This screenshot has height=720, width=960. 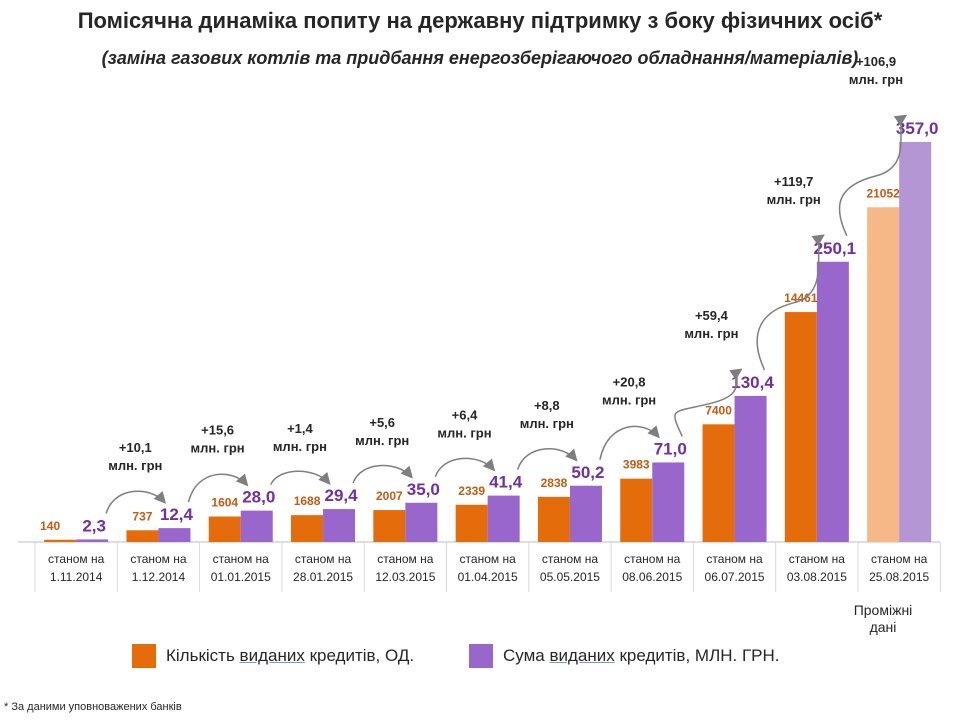 What do you see at coordinates (307, 501) in the screenshot?
I see `data-label-count: 1688` at bounding box center [307, 501].